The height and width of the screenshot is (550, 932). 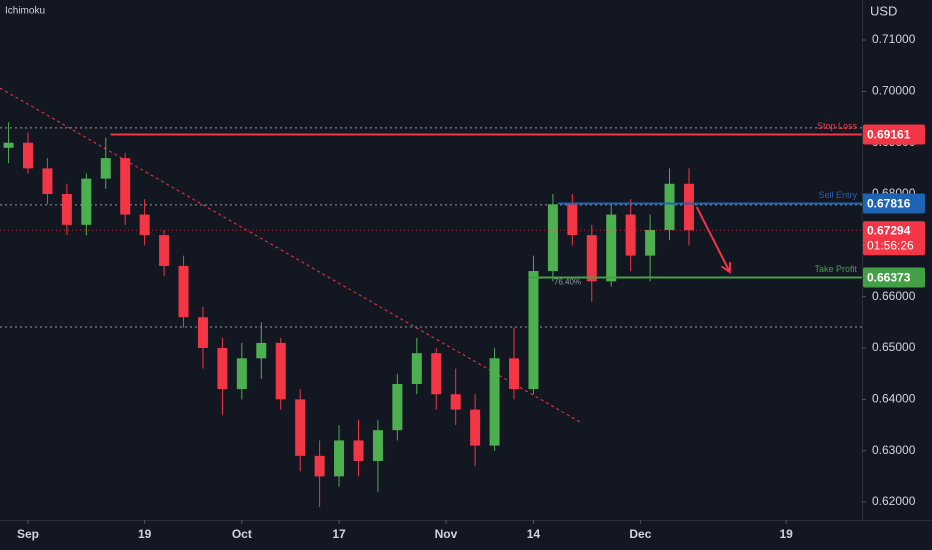 What do you see at coordinates (446, 534) in the screenshot?
I see `x-tick-label: Nov` at bounding box center [446, 534].